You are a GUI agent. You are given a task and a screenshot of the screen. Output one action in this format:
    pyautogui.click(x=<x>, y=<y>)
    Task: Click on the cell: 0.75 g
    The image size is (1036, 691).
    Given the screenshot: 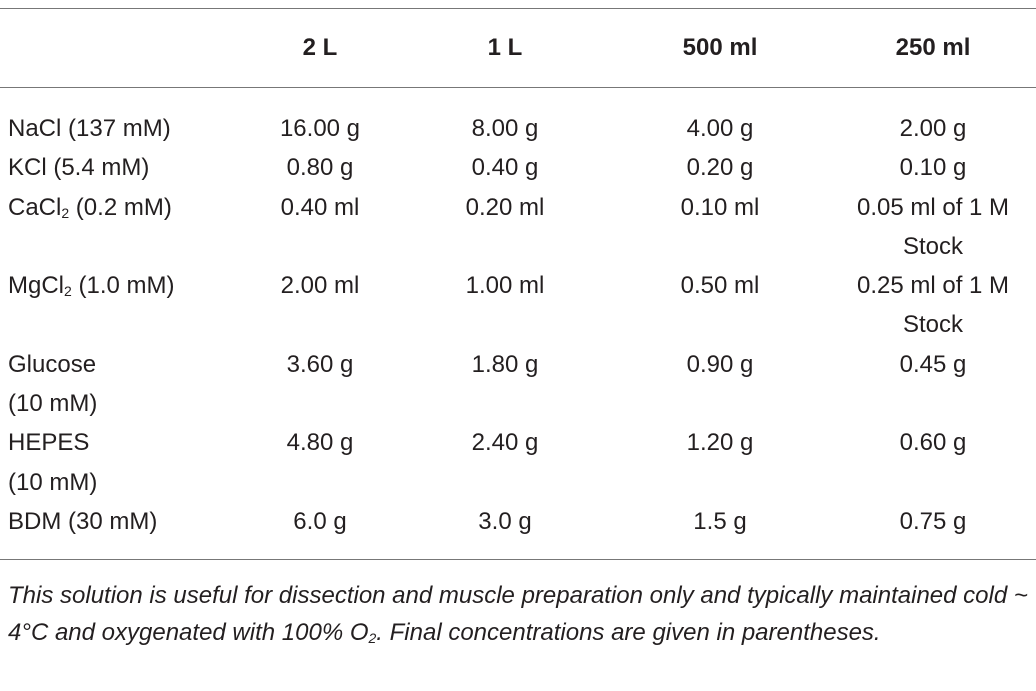 What is the action you would take?
    pyautogui.click(x=933, y=531)
    